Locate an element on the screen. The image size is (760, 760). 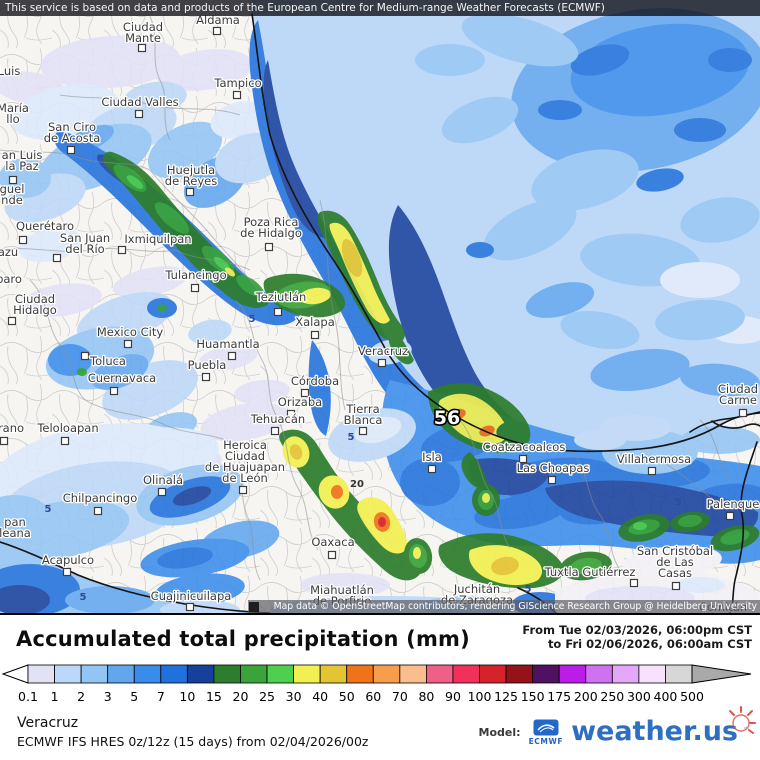
city-label: Huamantla is located at coordinates (227, 344).